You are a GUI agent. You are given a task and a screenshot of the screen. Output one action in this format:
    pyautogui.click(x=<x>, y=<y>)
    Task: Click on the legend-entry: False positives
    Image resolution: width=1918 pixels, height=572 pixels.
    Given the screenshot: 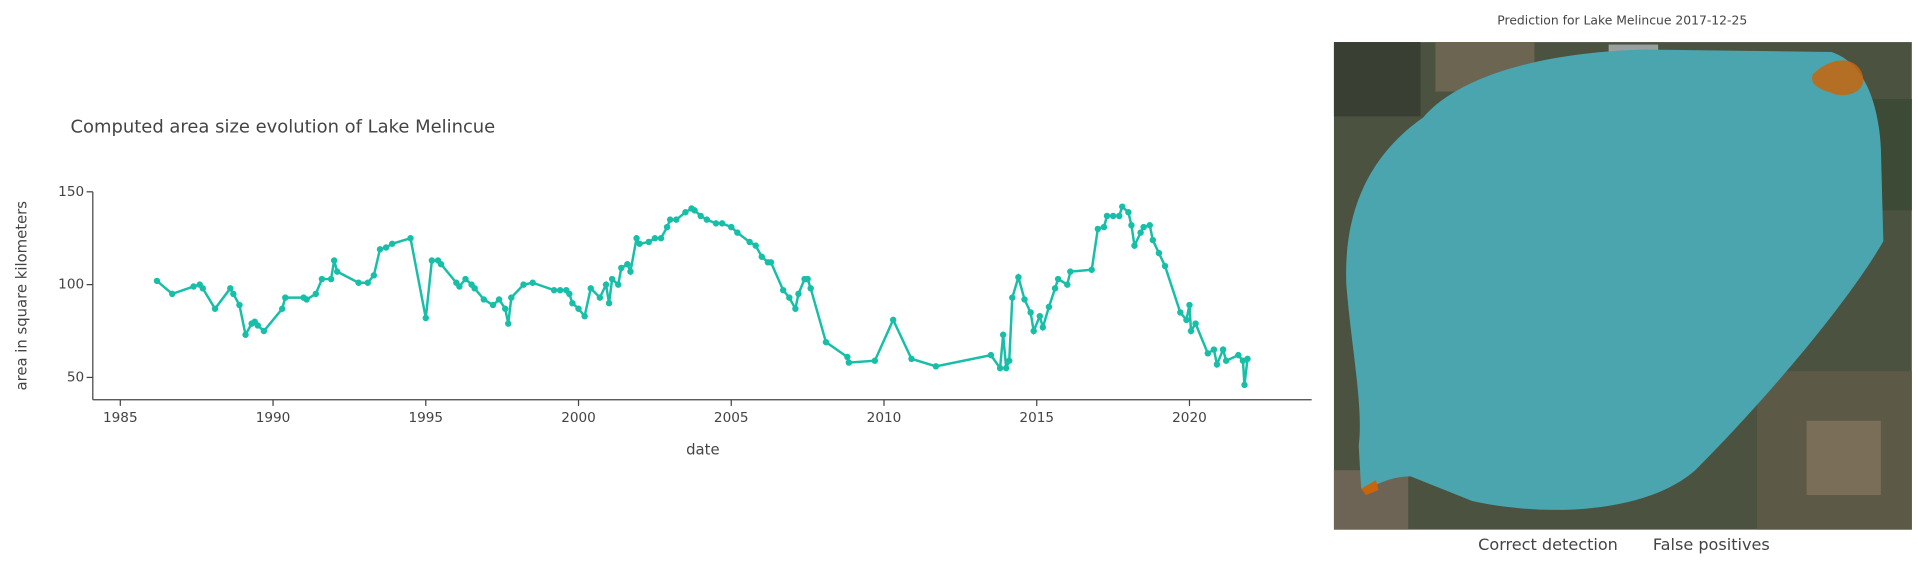 What is the action you would take?
    pyautogui.click(x=1711, y=544)
    